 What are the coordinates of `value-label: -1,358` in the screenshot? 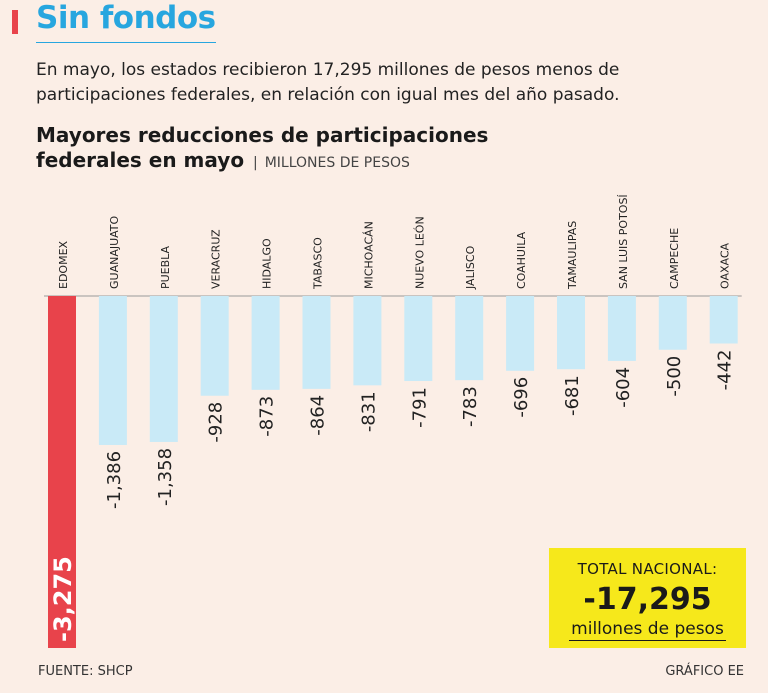 It's located at (165, 477).